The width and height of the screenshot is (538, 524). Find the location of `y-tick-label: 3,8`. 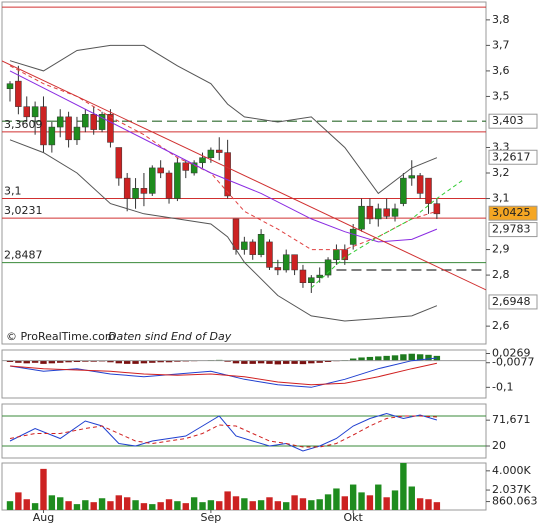

y-tick-label: 3,8 is located at coordinates (501, 19).